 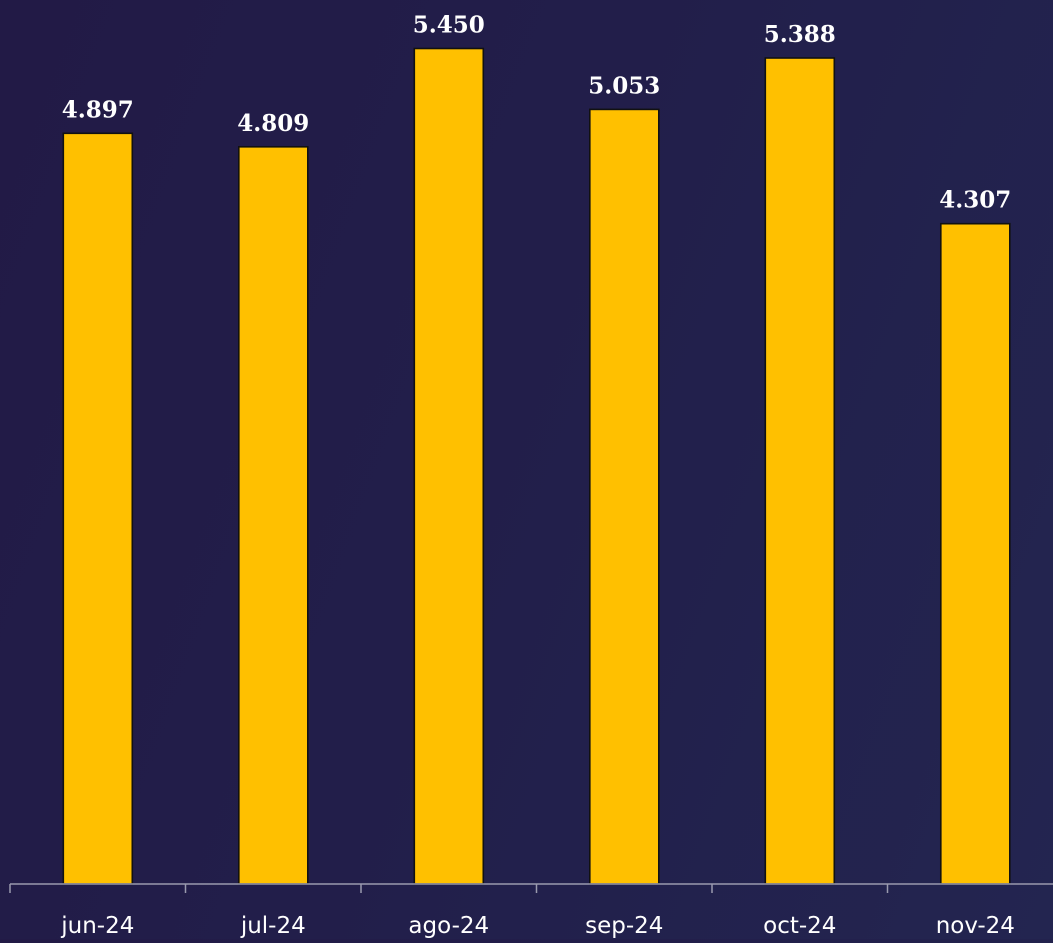 I want to click on x-tick-label-nov-24: nov-24, so click(x=975, y=926).